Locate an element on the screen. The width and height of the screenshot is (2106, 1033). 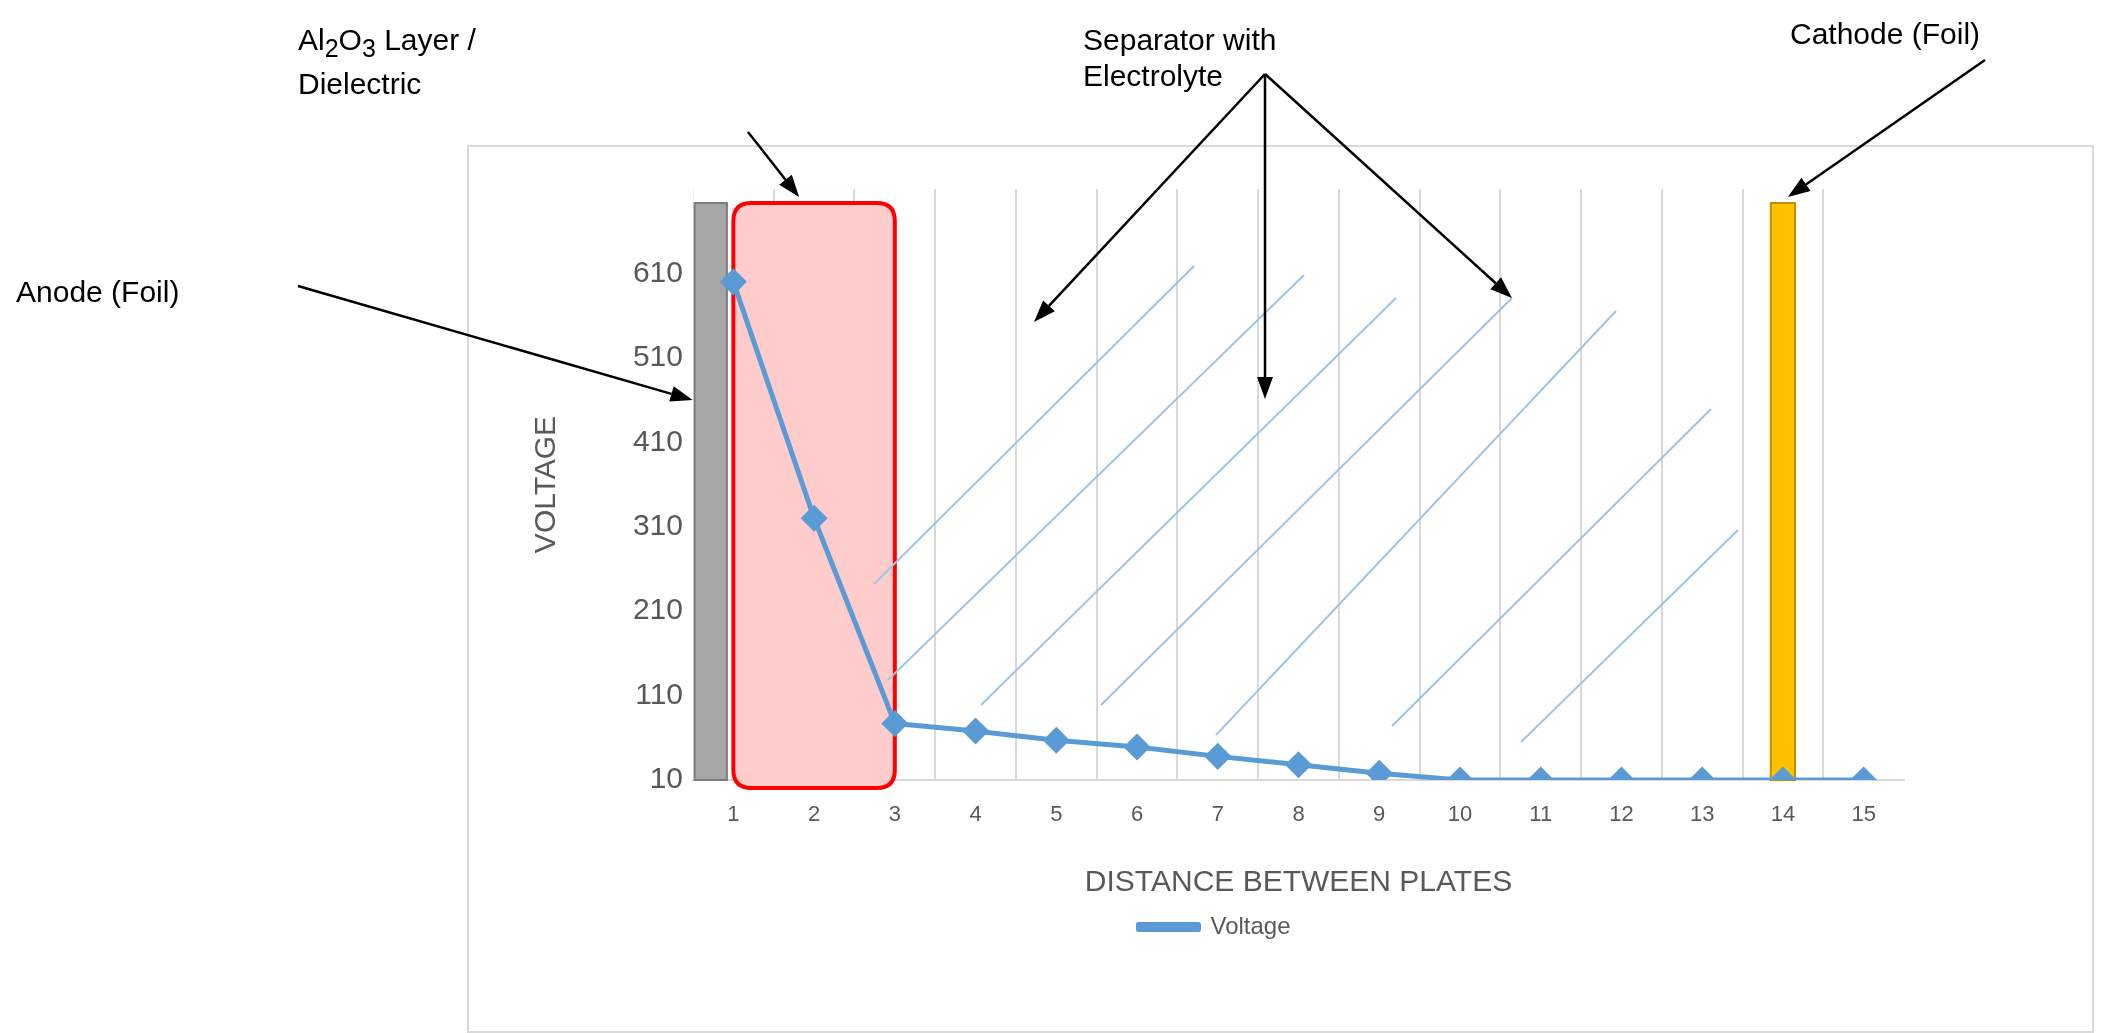
legend-label: Voltage is located at coordinates (1250, 925).